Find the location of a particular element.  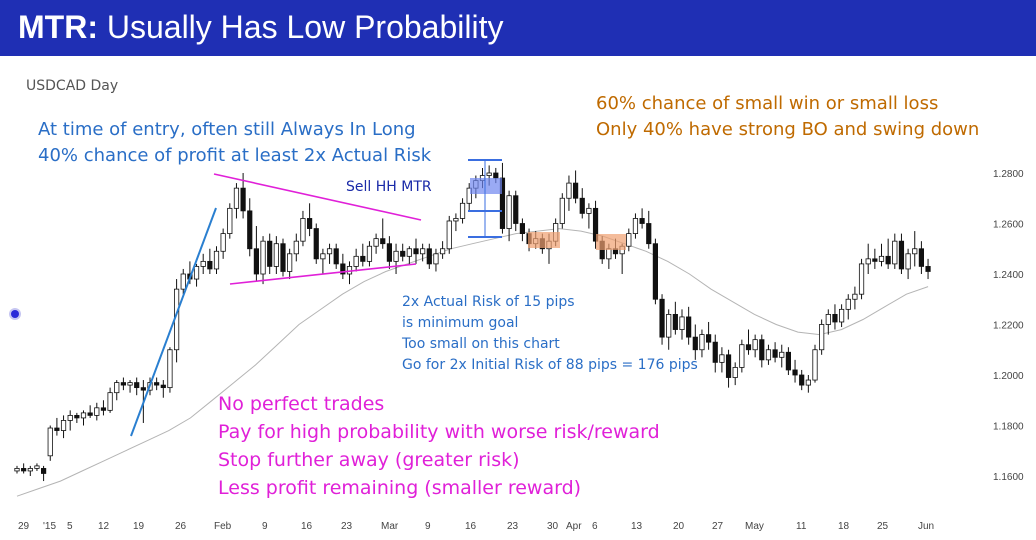

x-tick-label: May is located at coordinates (754, 526).